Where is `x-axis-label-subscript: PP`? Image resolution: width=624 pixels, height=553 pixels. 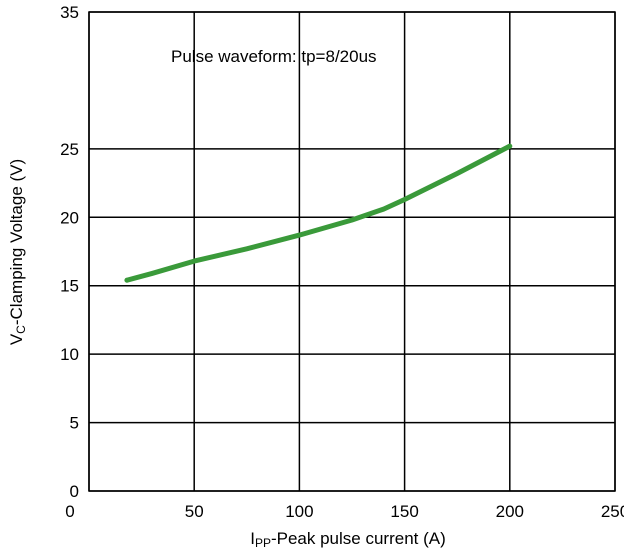 x-axis-label-subscript: PP is located at coordinates (263, 543).